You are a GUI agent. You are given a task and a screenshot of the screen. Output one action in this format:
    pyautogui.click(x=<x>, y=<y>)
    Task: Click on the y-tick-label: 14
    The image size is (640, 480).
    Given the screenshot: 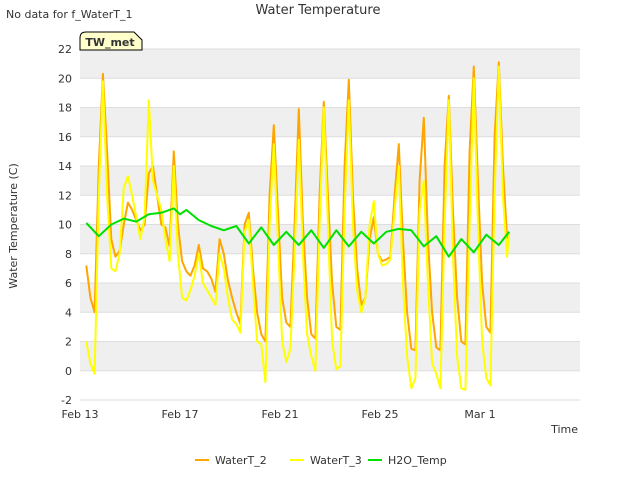 What is the action you would take?
    pyautogui.click(x=65, y=166)
    